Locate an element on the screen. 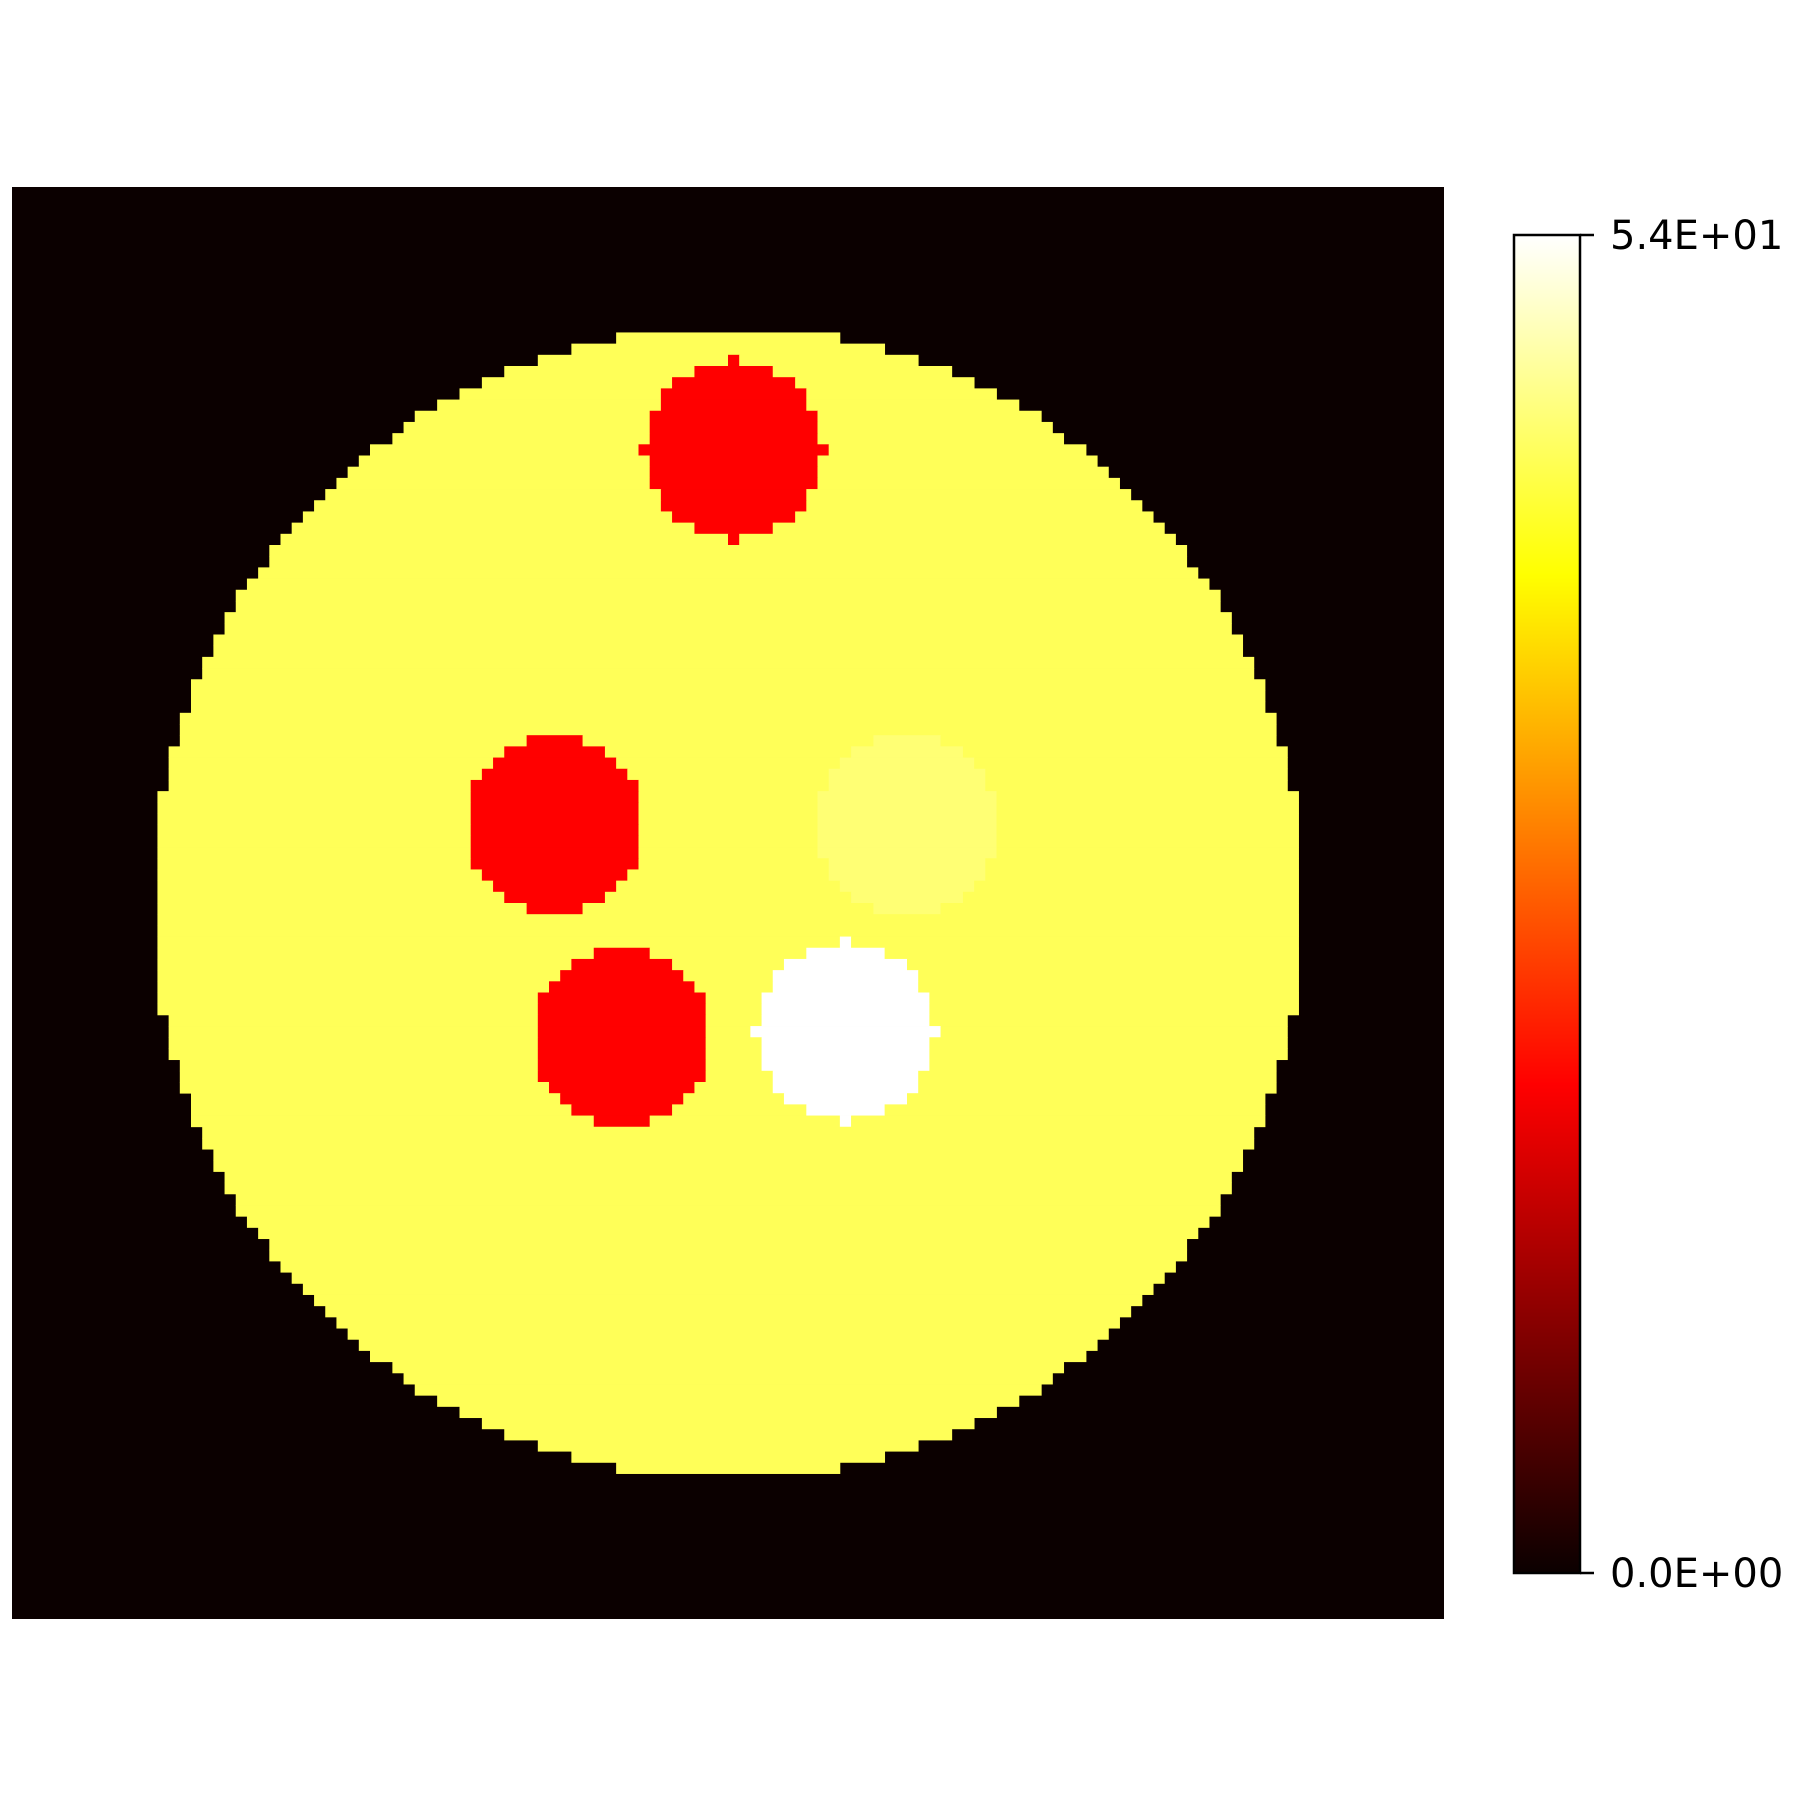  colorbar-tick-label: 0.0E+00 is located at coordinates (1696, 1574).